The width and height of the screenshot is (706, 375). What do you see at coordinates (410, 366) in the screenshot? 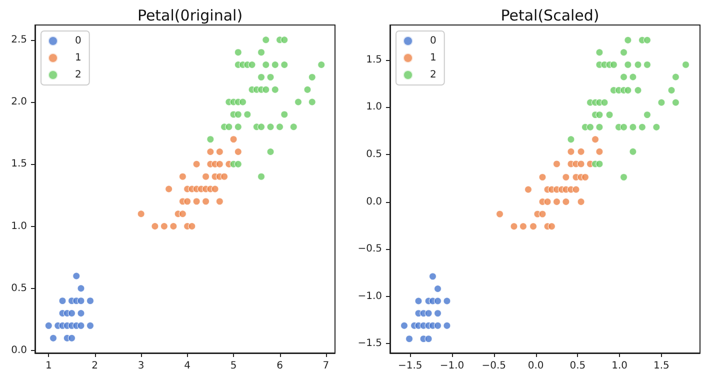
I see `x-tick-label: −1.5` at bounding box center [410, 366].